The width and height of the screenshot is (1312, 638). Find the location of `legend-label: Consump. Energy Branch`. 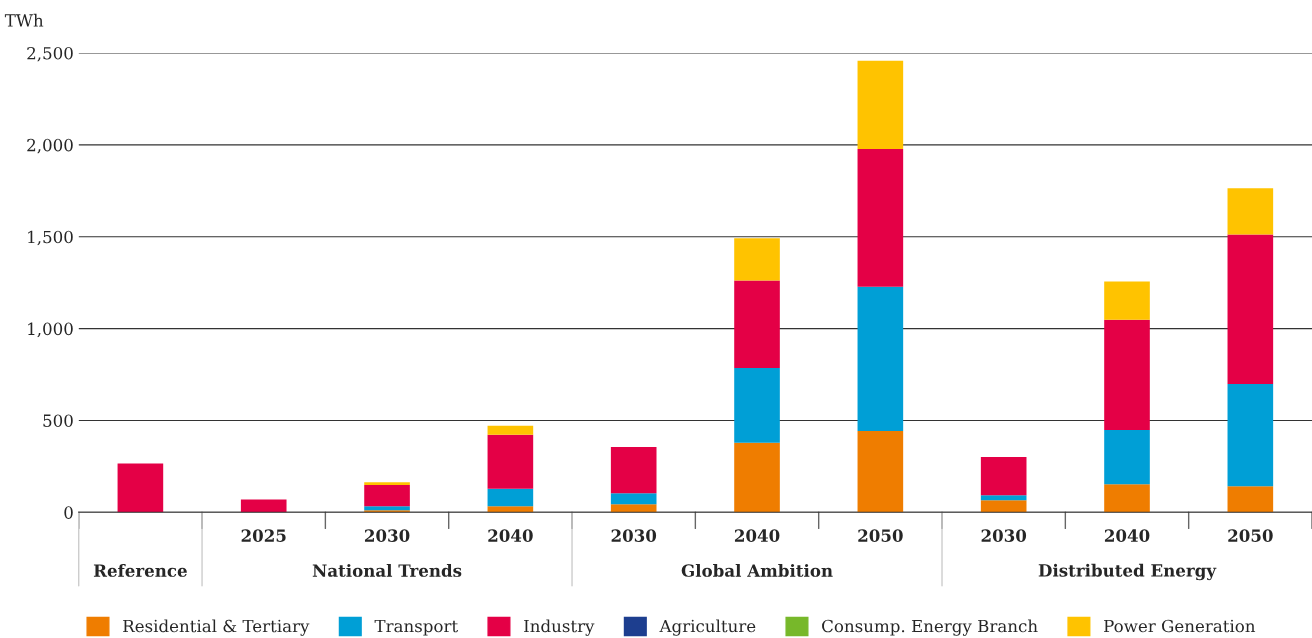

legend-label: Consump. Energy Branch is located at coordinates (930, 627).